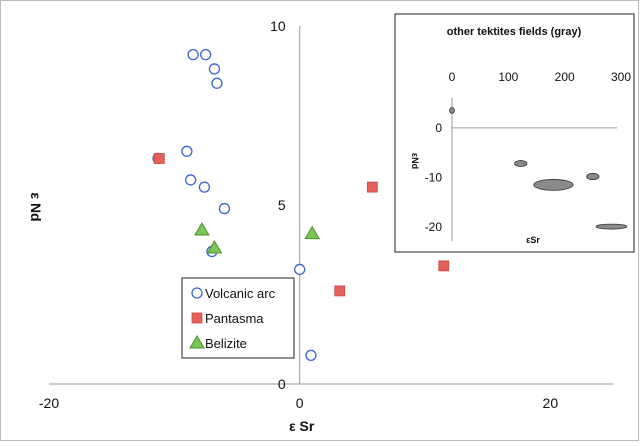 This screenshot has width=641, height=447. Describe the element at coordinates (508, 77) in the screenshot. I see `inset-x-tick-label: 100` at that location.